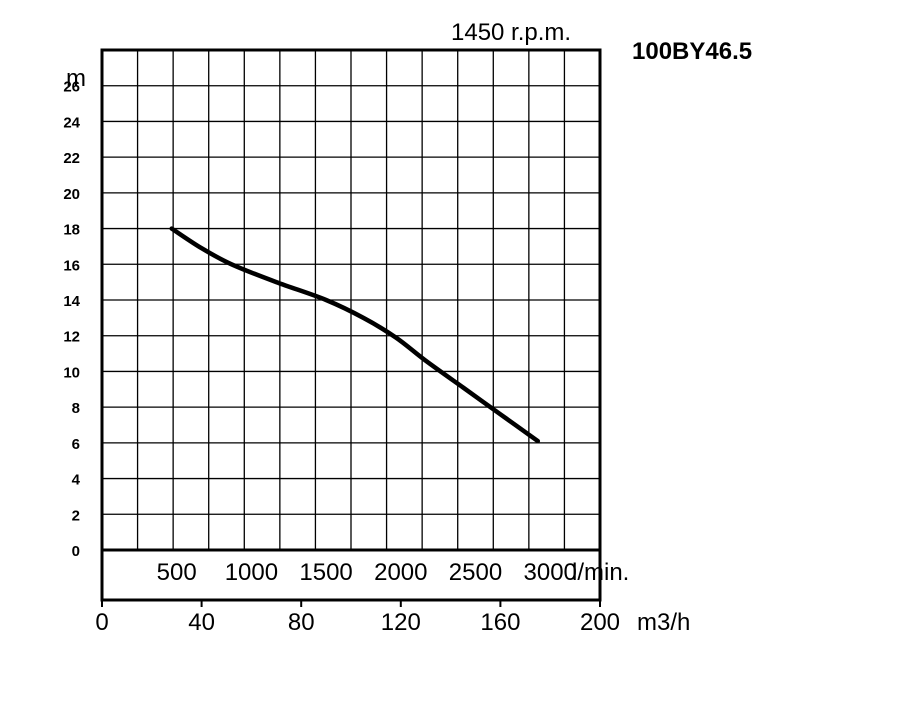 This screenshot has width=900, height=705. What do you see at coordinates (76, 78) in the screenshot?
I see `y-axis-label: m` at bounding box center [76, 78].